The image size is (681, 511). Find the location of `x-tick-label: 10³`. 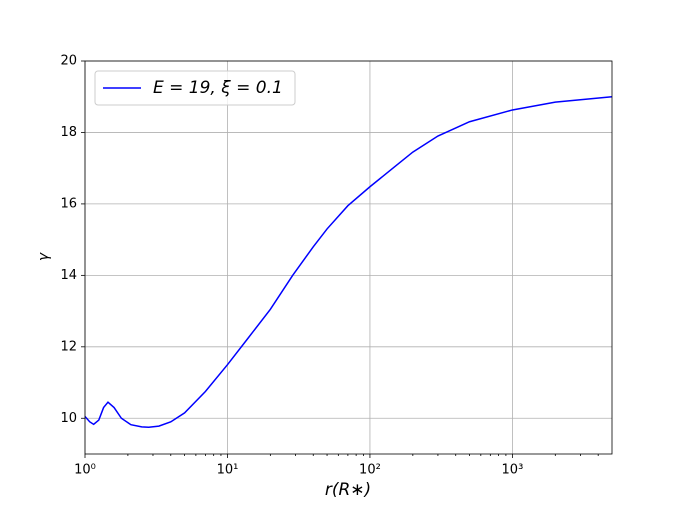

x-tick-label: 10³ is located at coordinates (513, 470).